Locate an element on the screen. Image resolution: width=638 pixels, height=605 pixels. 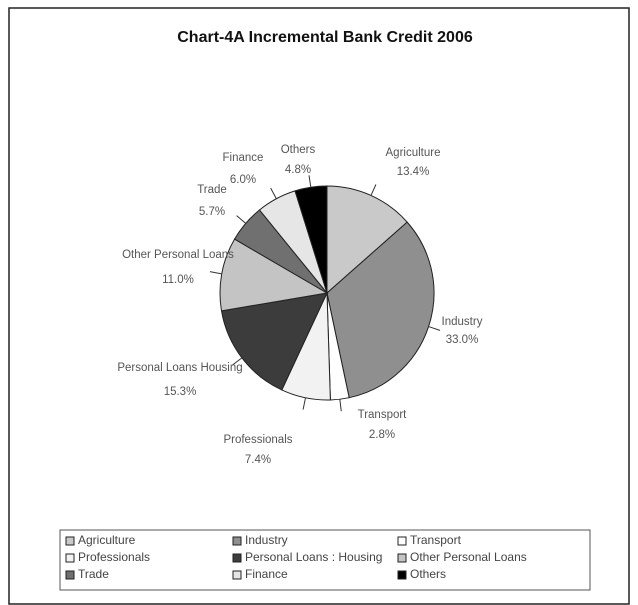
legend-label: Industry is located at coordinates (266, 540).